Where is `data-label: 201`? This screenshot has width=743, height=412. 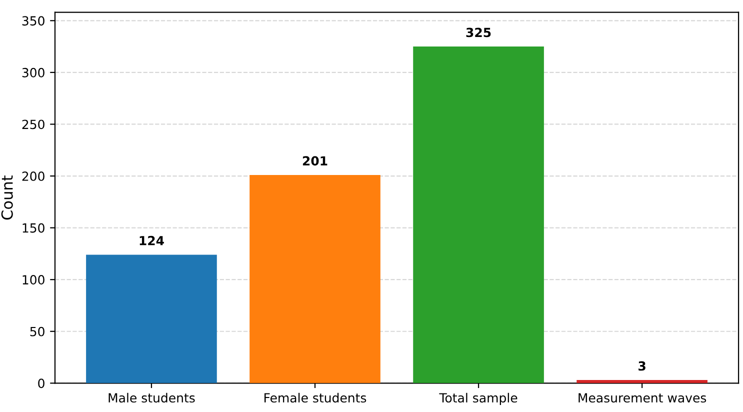
data-label: 201 is located at coordinates (315, 161).